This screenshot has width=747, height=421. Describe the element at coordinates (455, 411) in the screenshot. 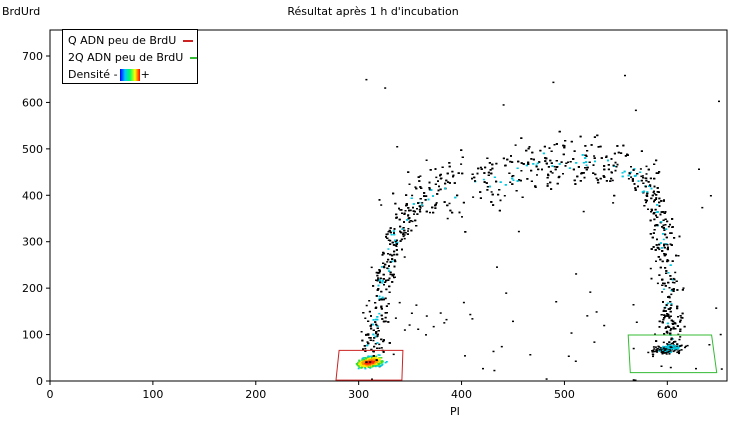

I see `x-axis-label: PI` at that location.